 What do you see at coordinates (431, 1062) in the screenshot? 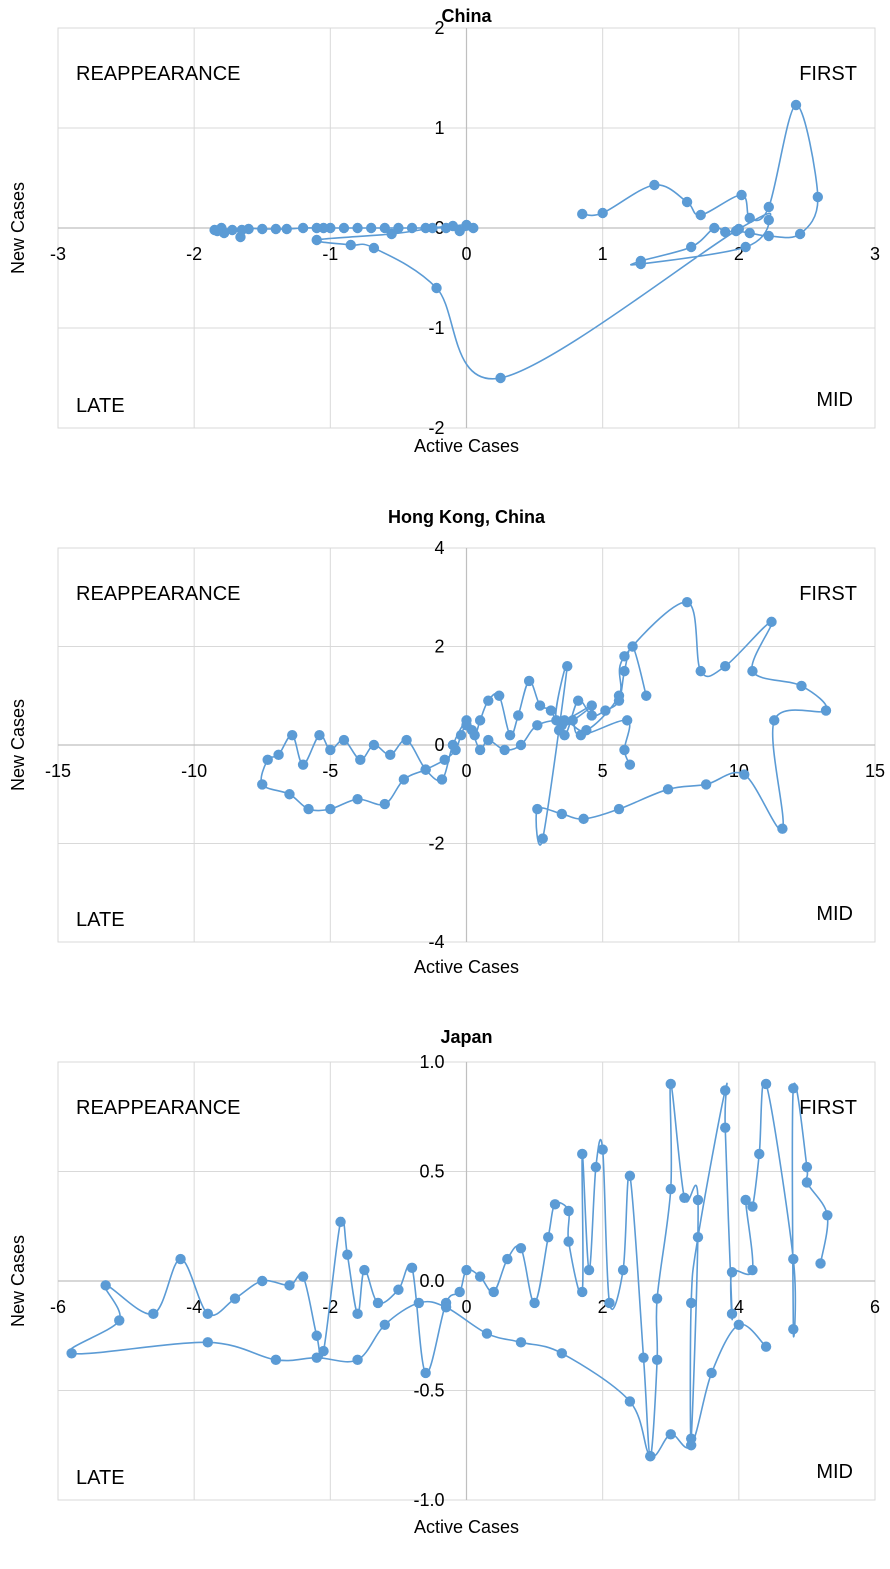
I see `y-tick-label: 1.0` at bounding box center [431, 1062].